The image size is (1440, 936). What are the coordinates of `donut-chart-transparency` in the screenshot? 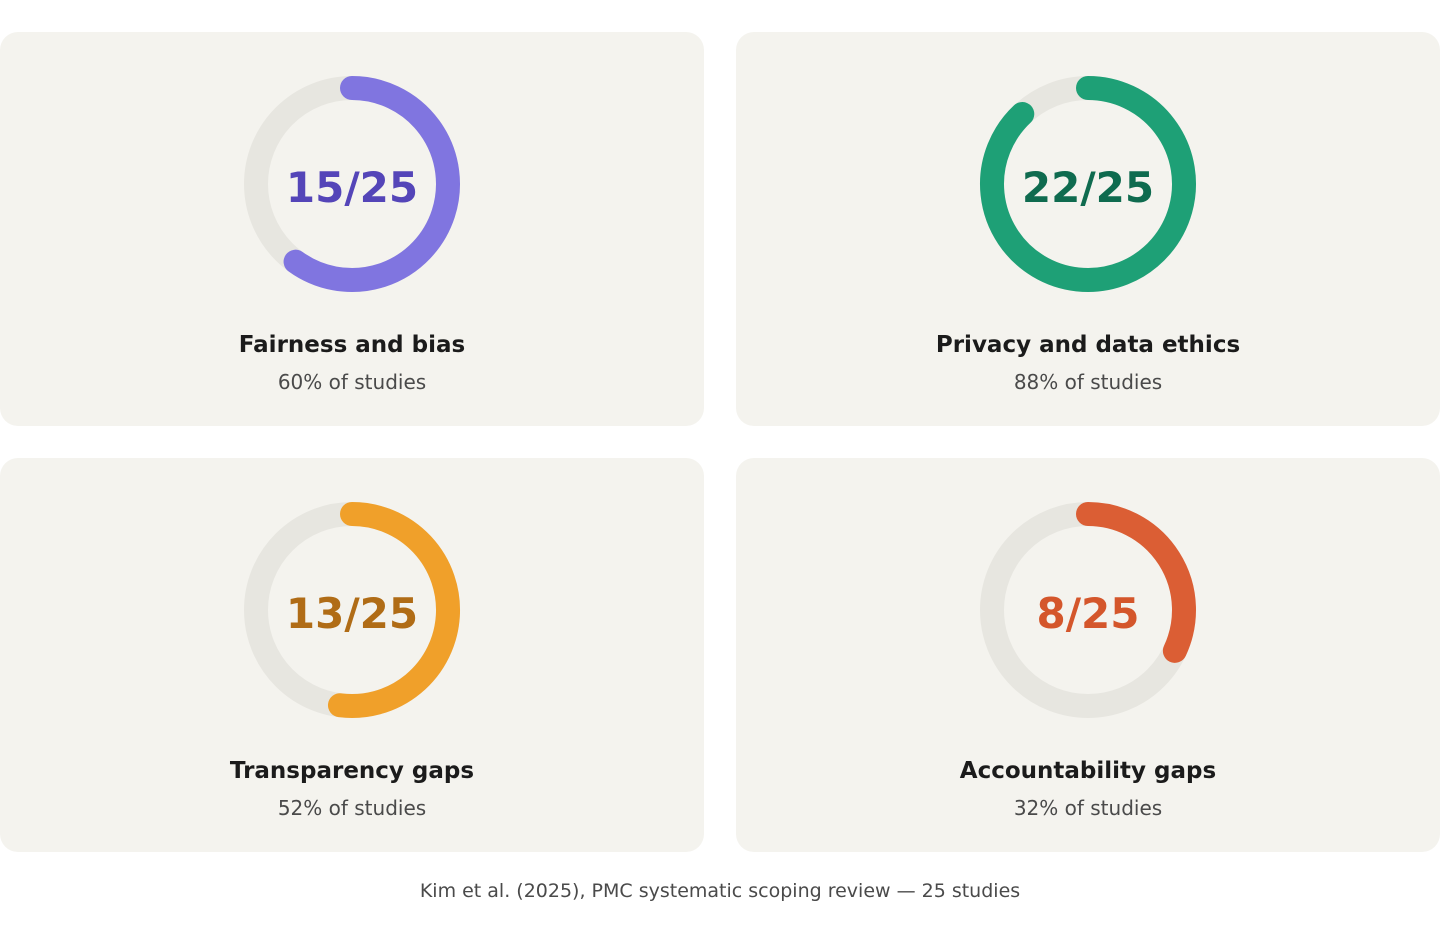 It's located at (352, 610).